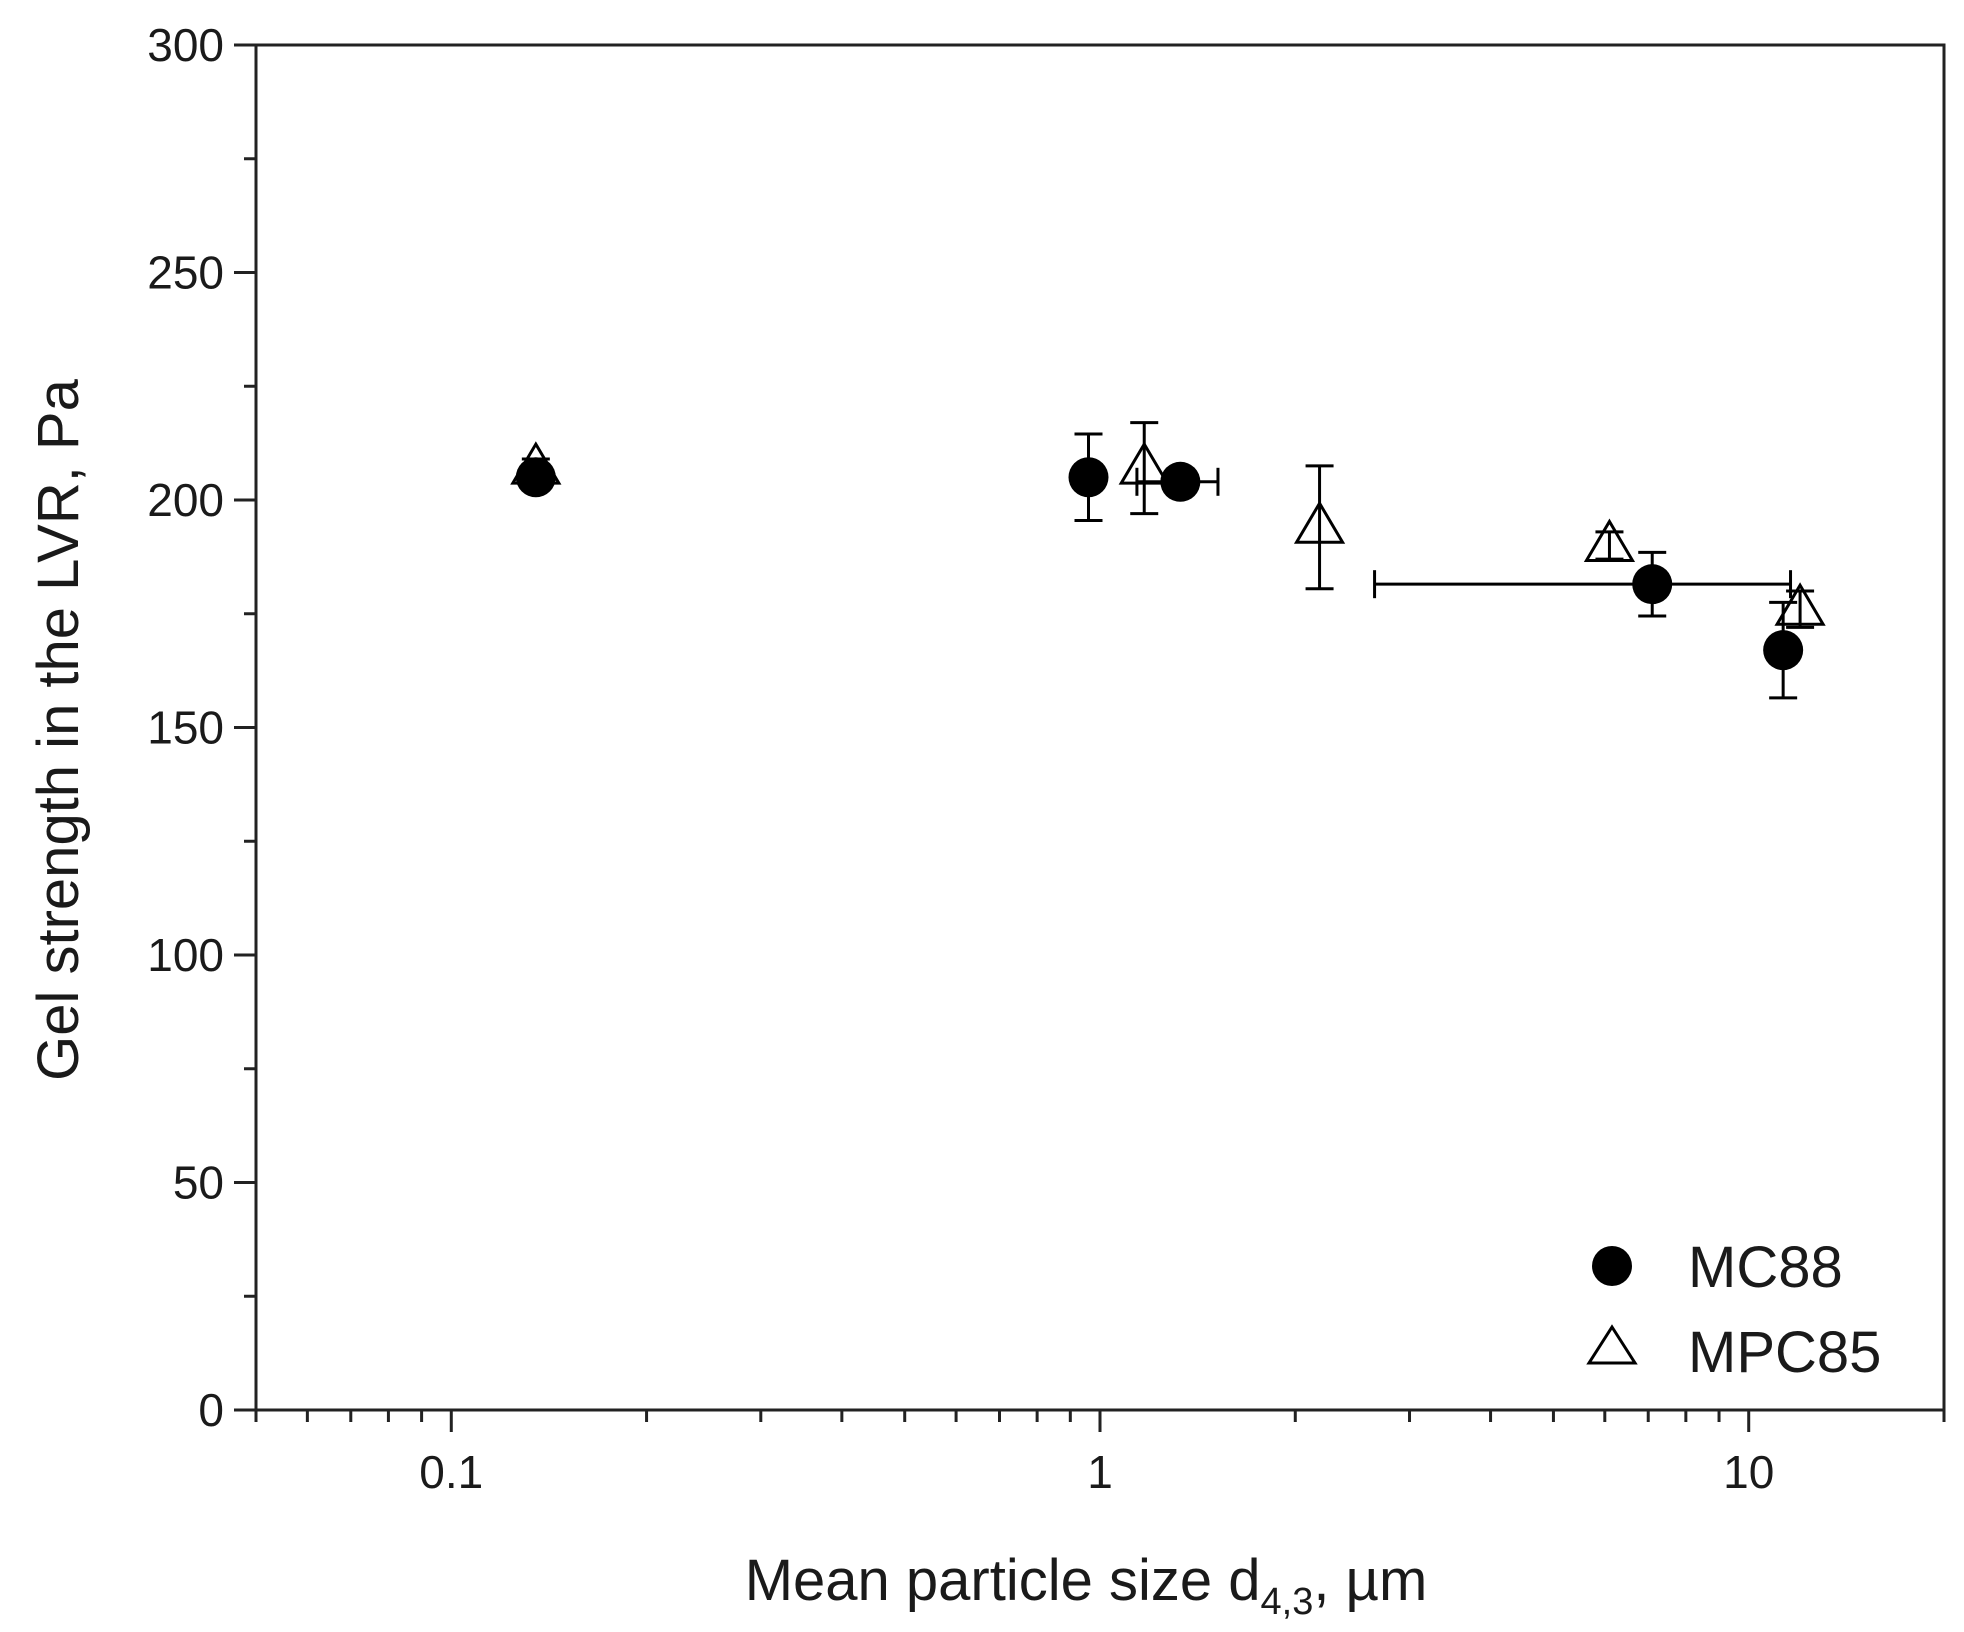 The image size is (1964, 1632). I want to click on x-axis-title-main: Mean particle size d, so click(1003, 1580).